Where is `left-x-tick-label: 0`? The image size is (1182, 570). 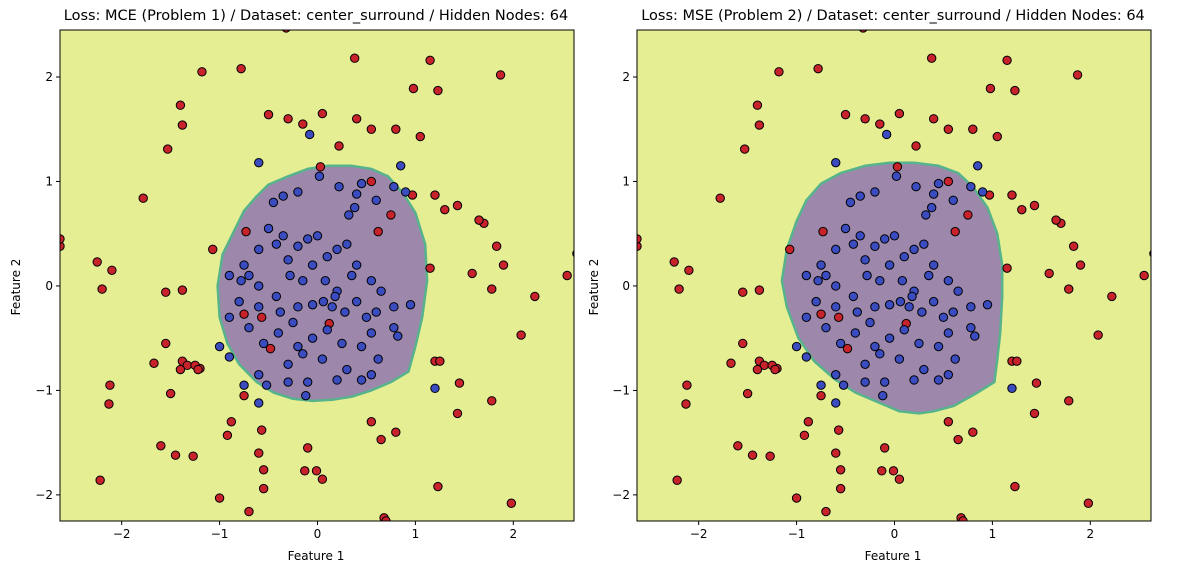
left-x-tick-label: 0 is located at coordinates (318, 534).